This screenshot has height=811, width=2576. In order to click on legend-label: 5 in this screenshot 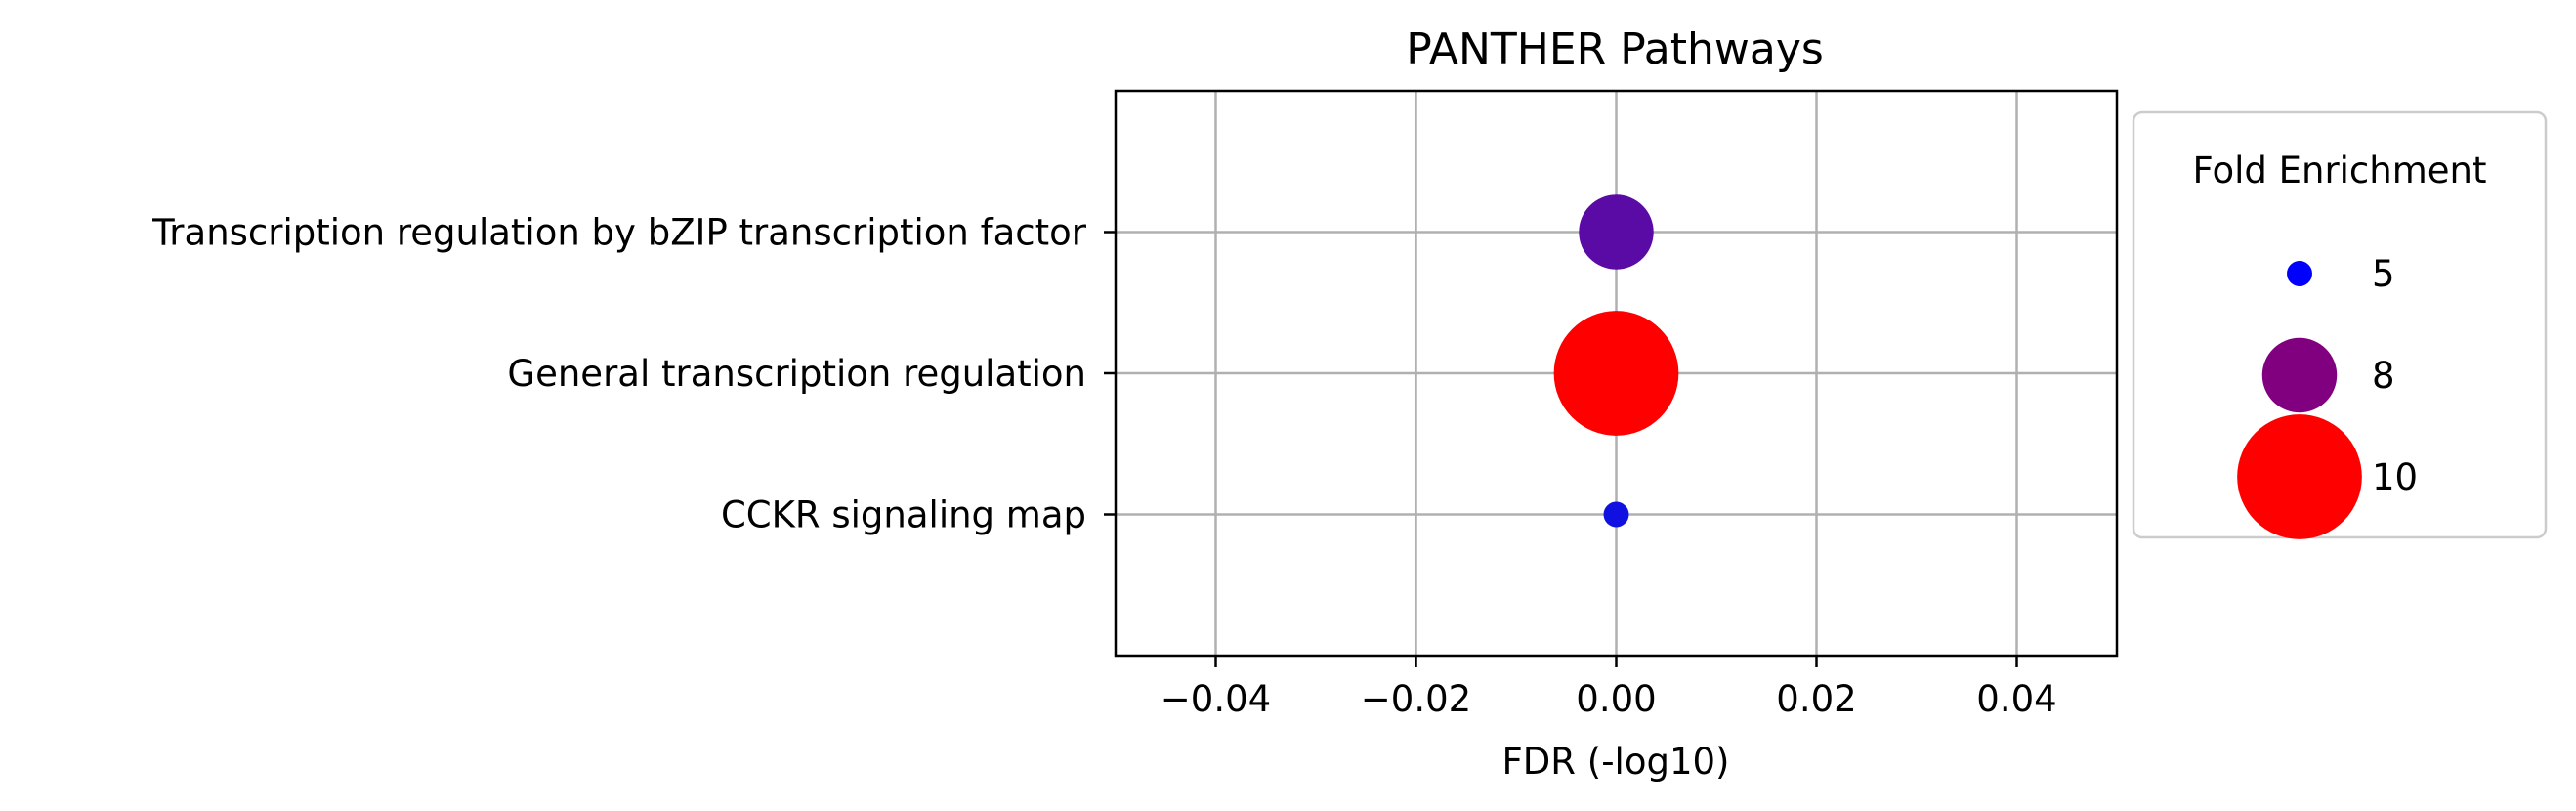, I will do `click(2383, 274)`.